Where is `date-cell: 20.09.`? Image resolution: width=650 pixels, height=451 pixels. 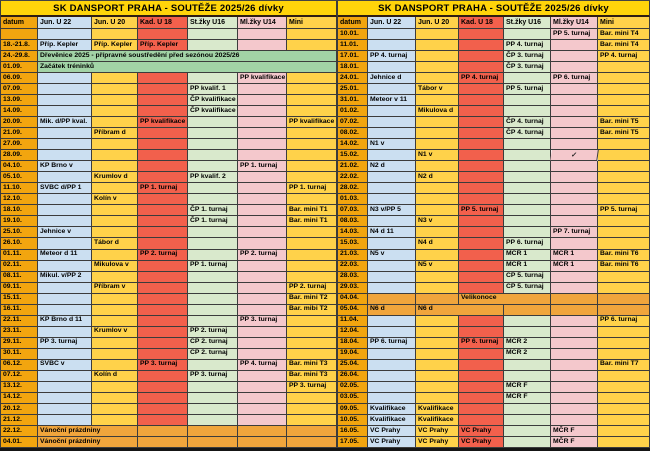 date-cell: 20.09. is located at coordinates (19, 123).